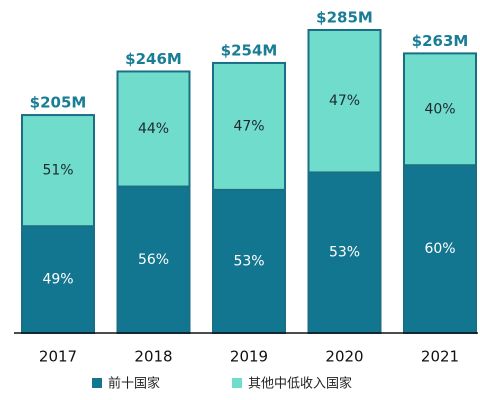 The height and width of the screenshot is (400, 480). What do you see at coordinates (440, 41) in the screenshot?
I see `total-label: $263M` at bounding box center [440, 41].